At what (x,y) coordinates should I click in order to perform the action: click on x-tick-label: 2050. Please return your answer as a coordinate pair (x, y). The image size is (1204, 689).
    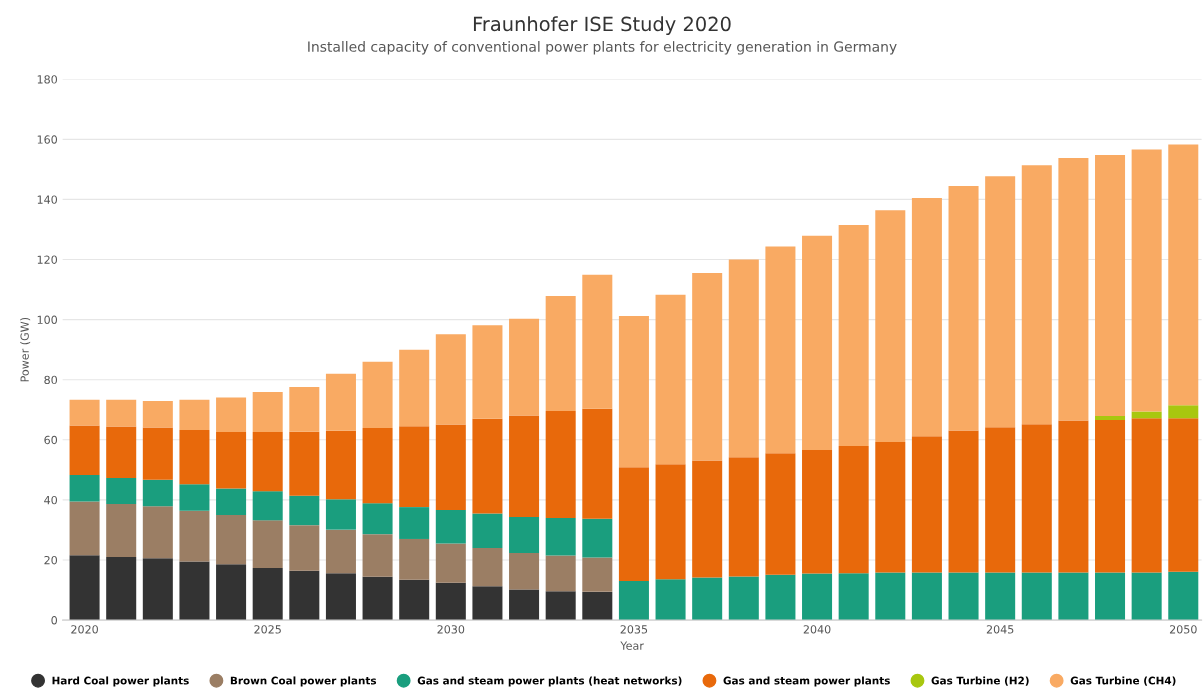
    Looking at the image, I should click on (1183, 629).